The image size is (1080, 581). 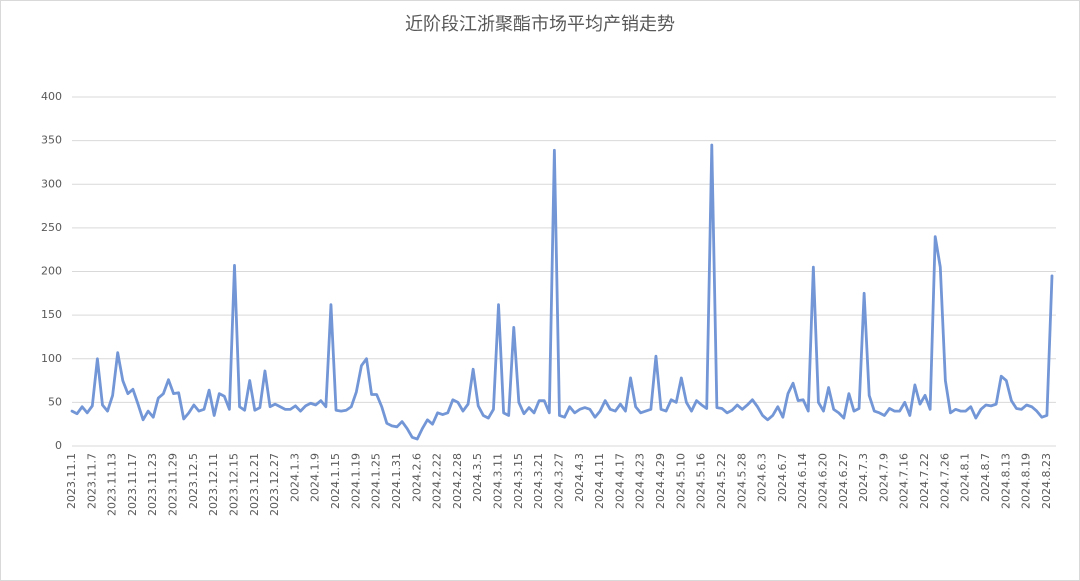 I want to click on x-tick-label: 2024.7.22, so click(x=924, y=481).